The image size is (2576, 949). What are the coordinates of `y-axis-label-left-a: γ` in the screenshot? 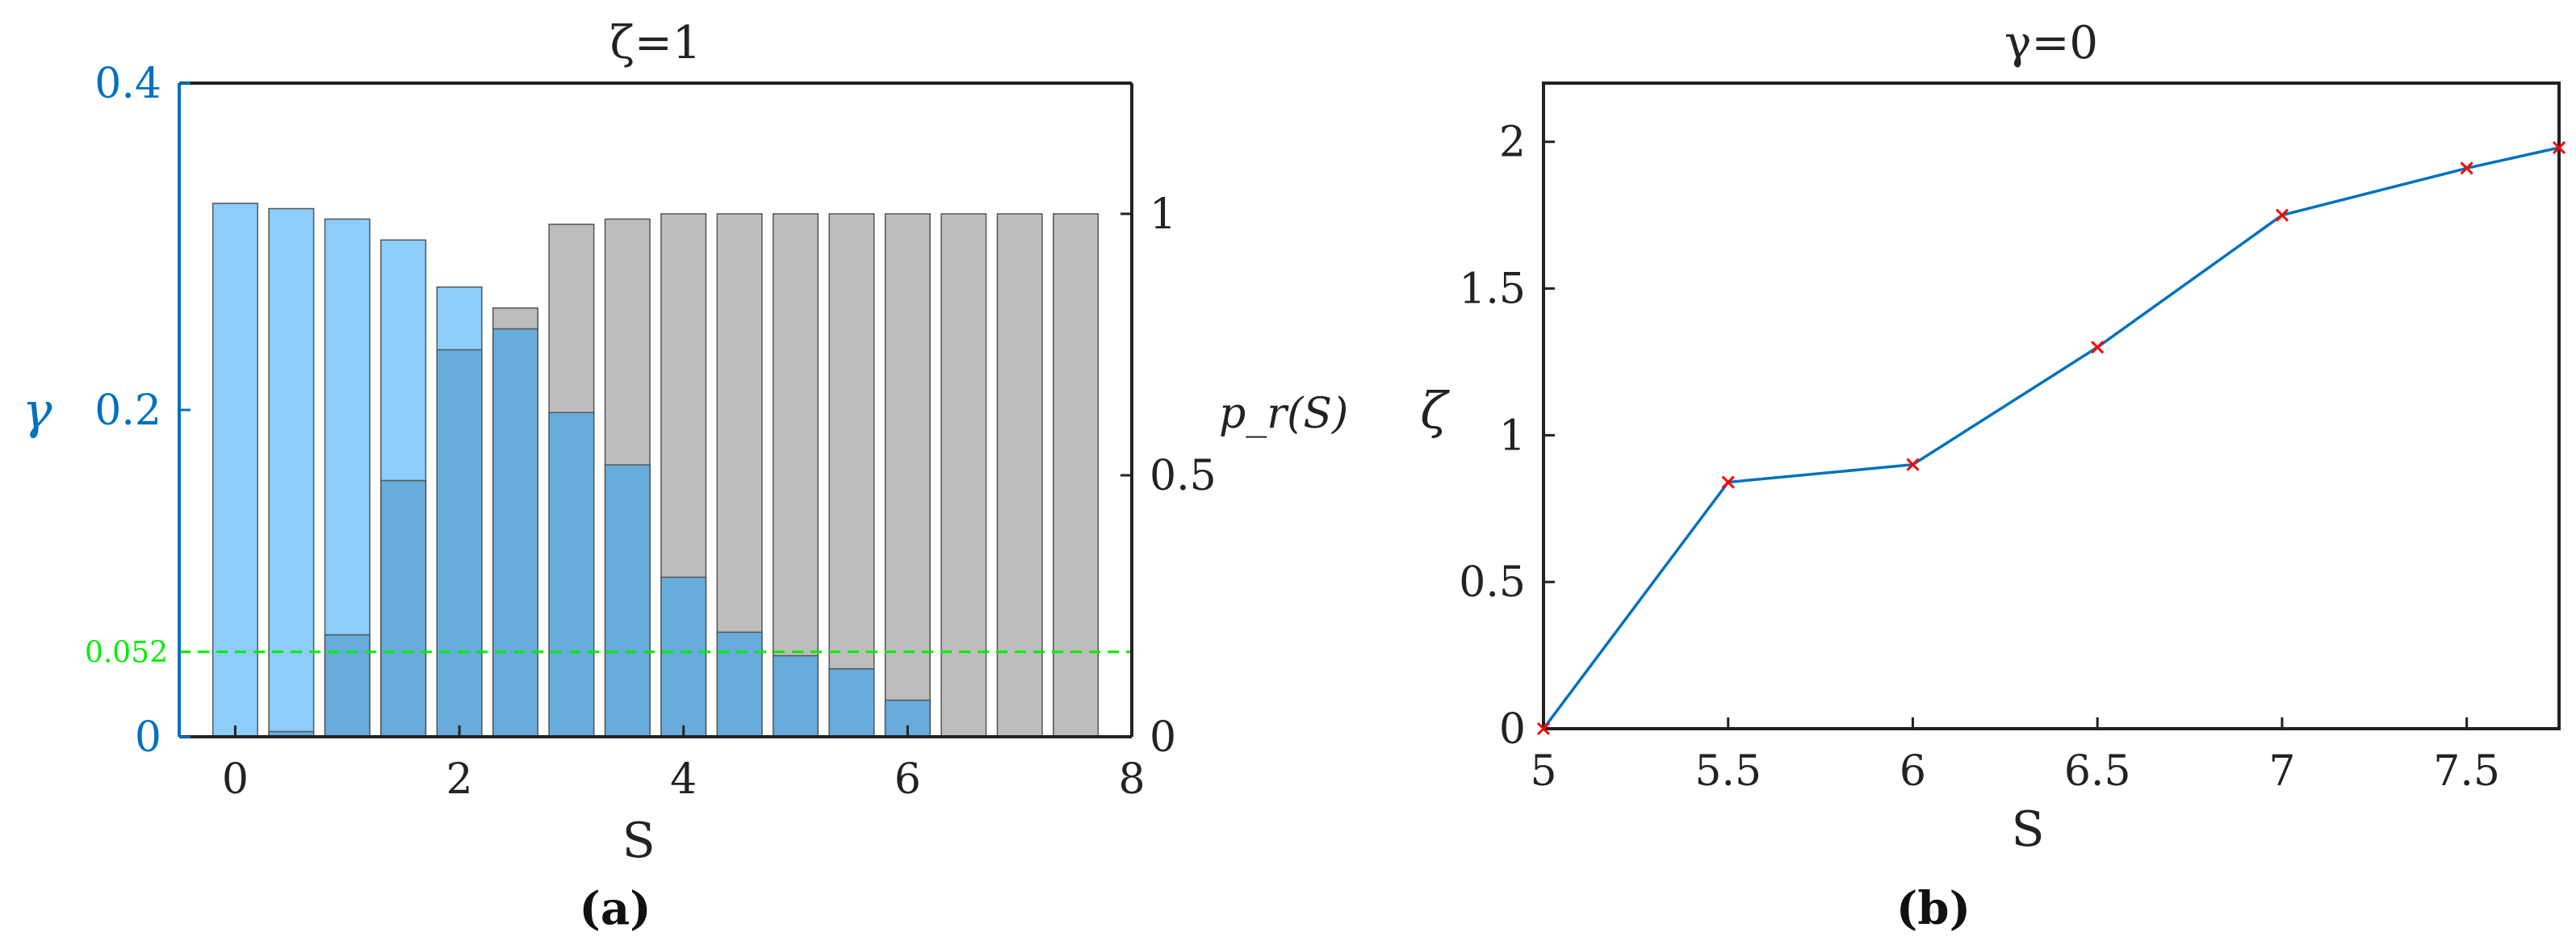 It's located at (37, 410).